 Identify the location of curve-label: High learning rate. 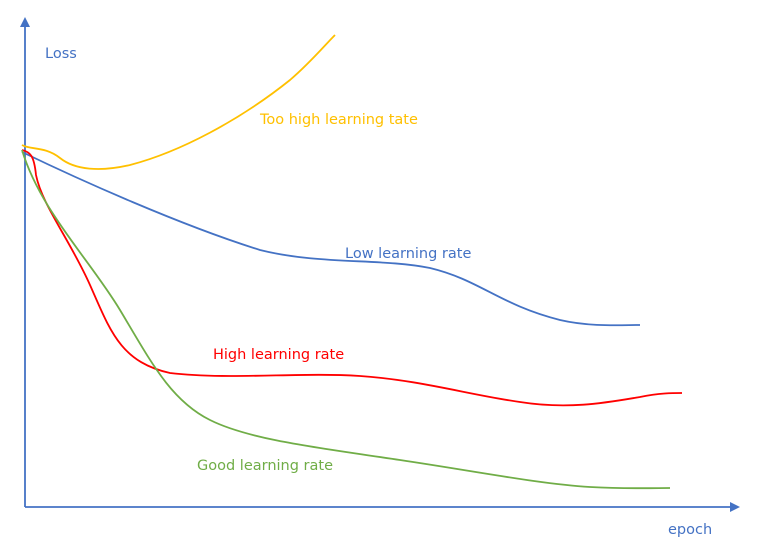
(278, 355).